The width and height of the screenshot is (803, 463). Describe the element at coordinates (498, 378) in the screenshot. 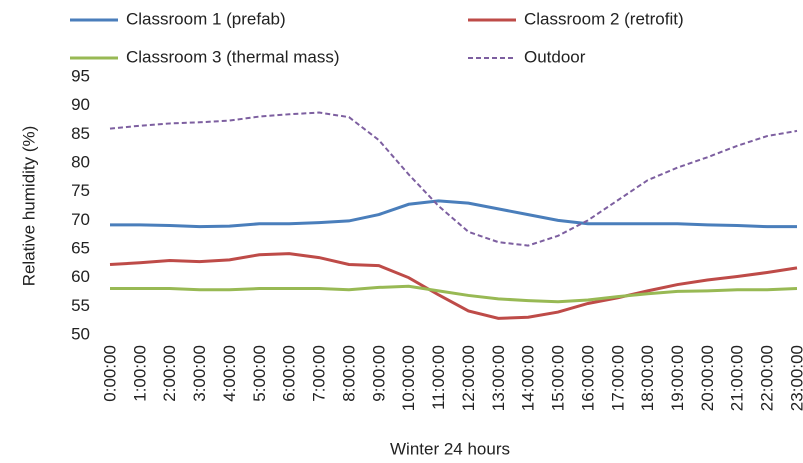

I see `x-tick-label: 13:00:00` at that location.